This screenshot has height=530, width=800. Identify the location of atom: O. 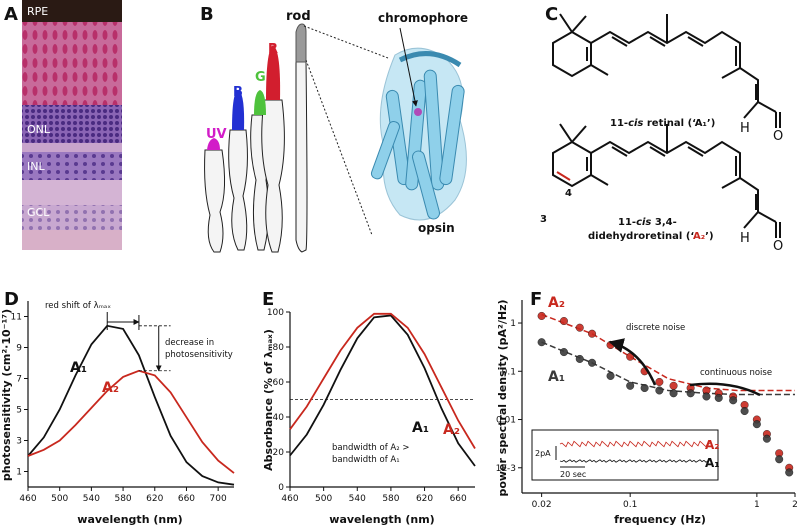
(778, 136).